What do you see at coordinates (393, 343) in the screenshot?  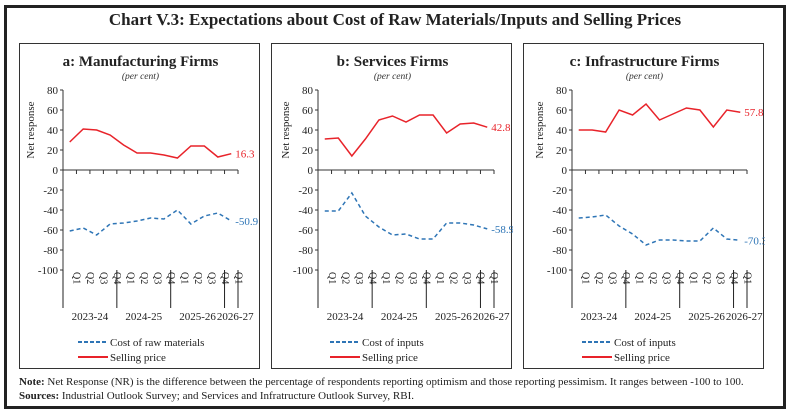 I see `legend-label: Cost of inputs` at bounding box center [393, 343].